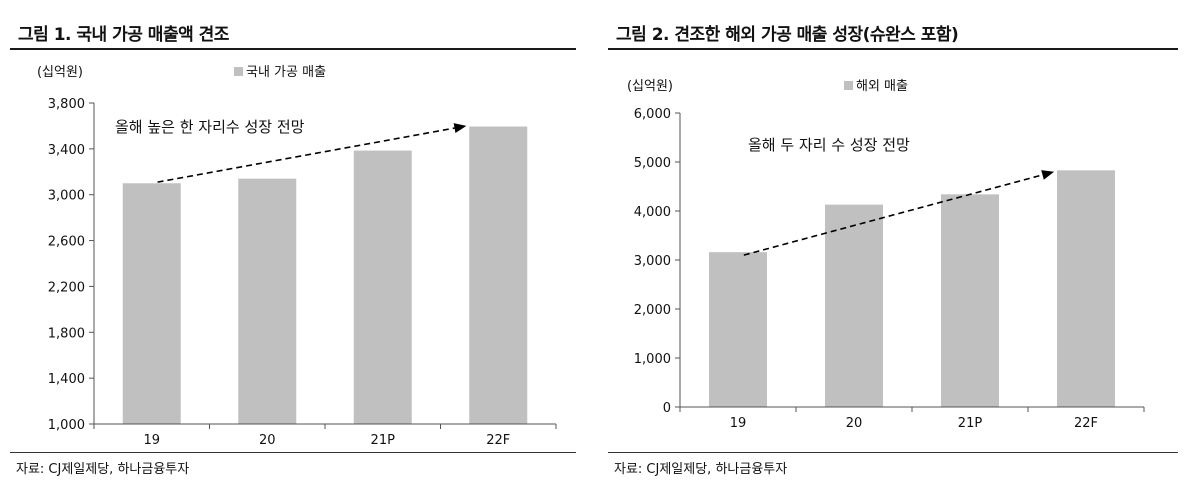  I want to click on annotation: 올해 두 자리 수 성장 전망, so click(829, 145).